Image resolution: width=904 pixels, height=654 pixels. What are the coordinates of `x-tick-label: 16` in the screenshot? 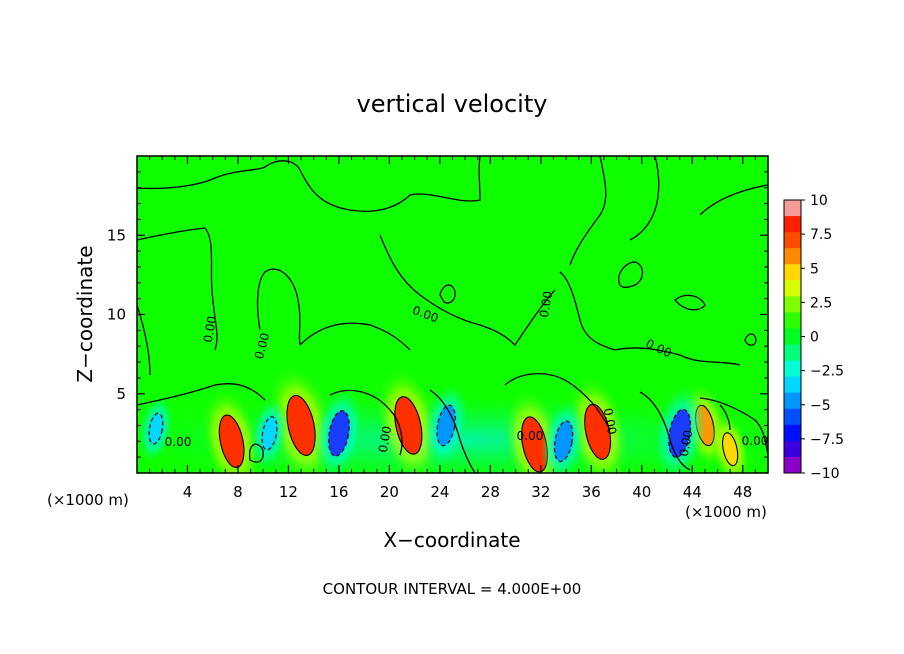 It's located at (338, 492).